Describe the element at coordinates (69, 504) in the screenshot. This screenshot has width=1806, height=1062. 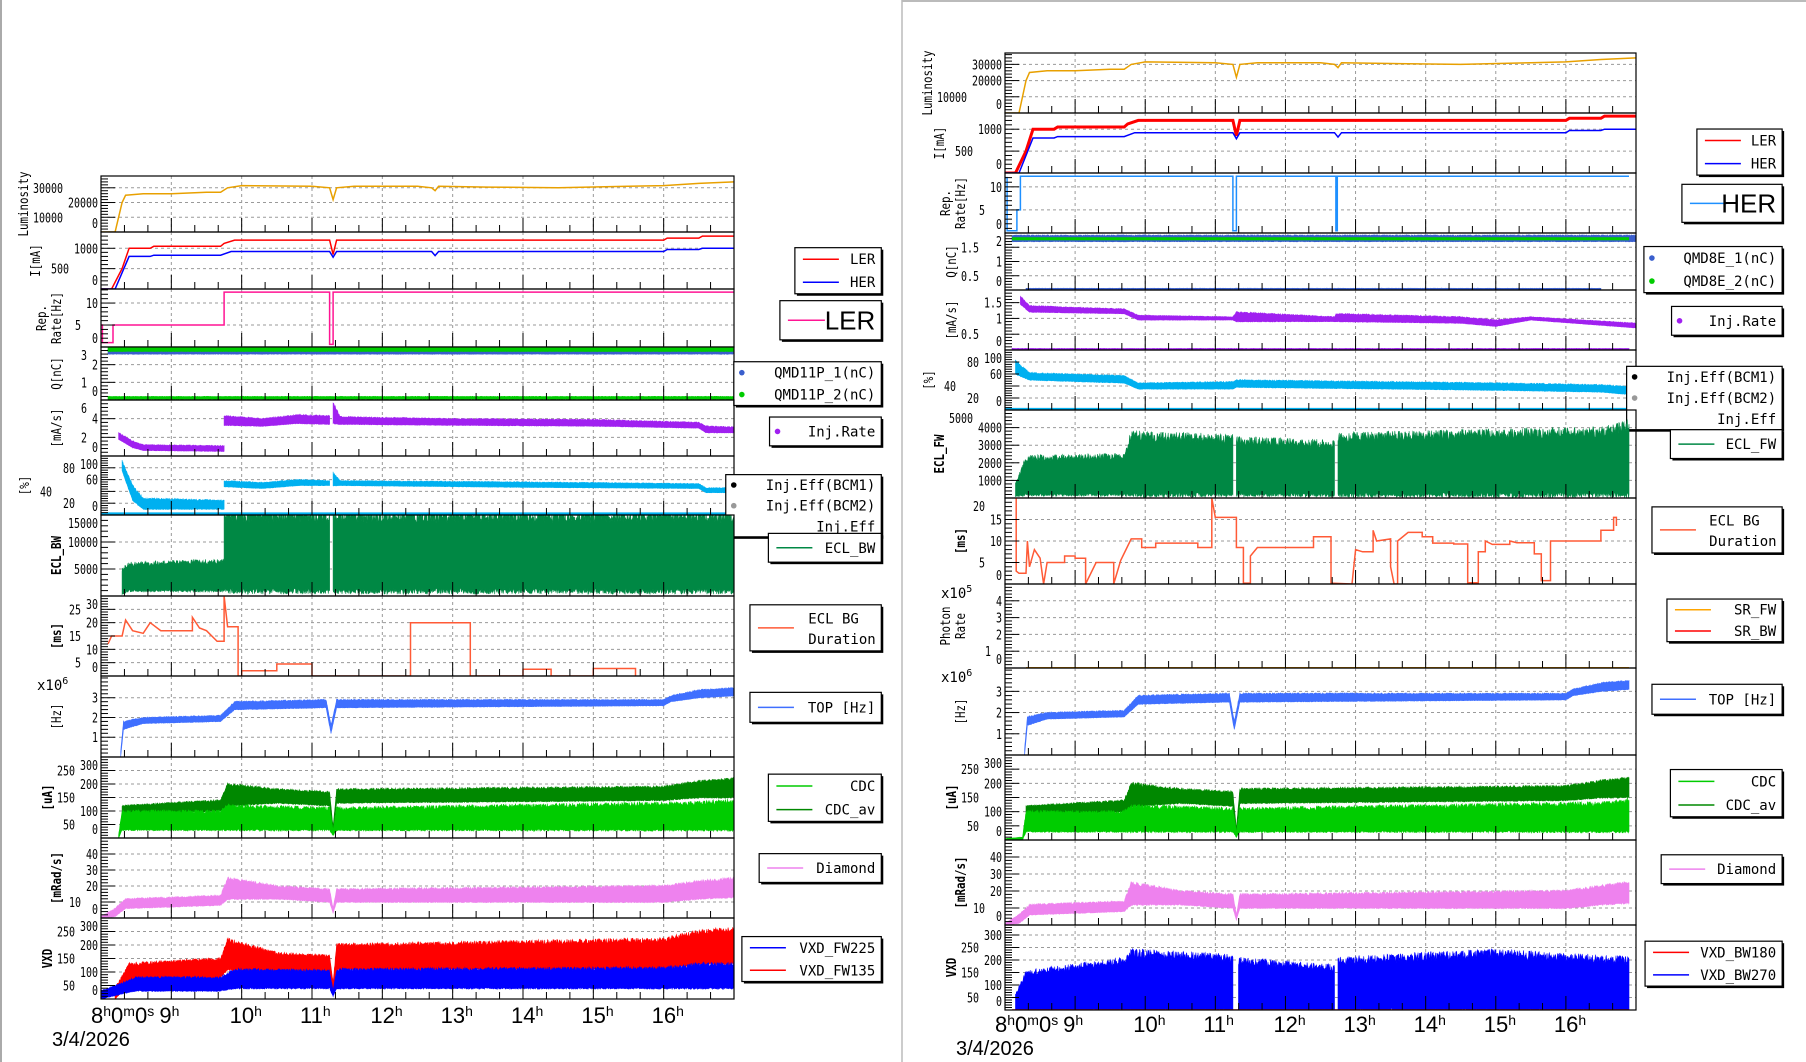
I see `y-tick-label: 20` at that location.